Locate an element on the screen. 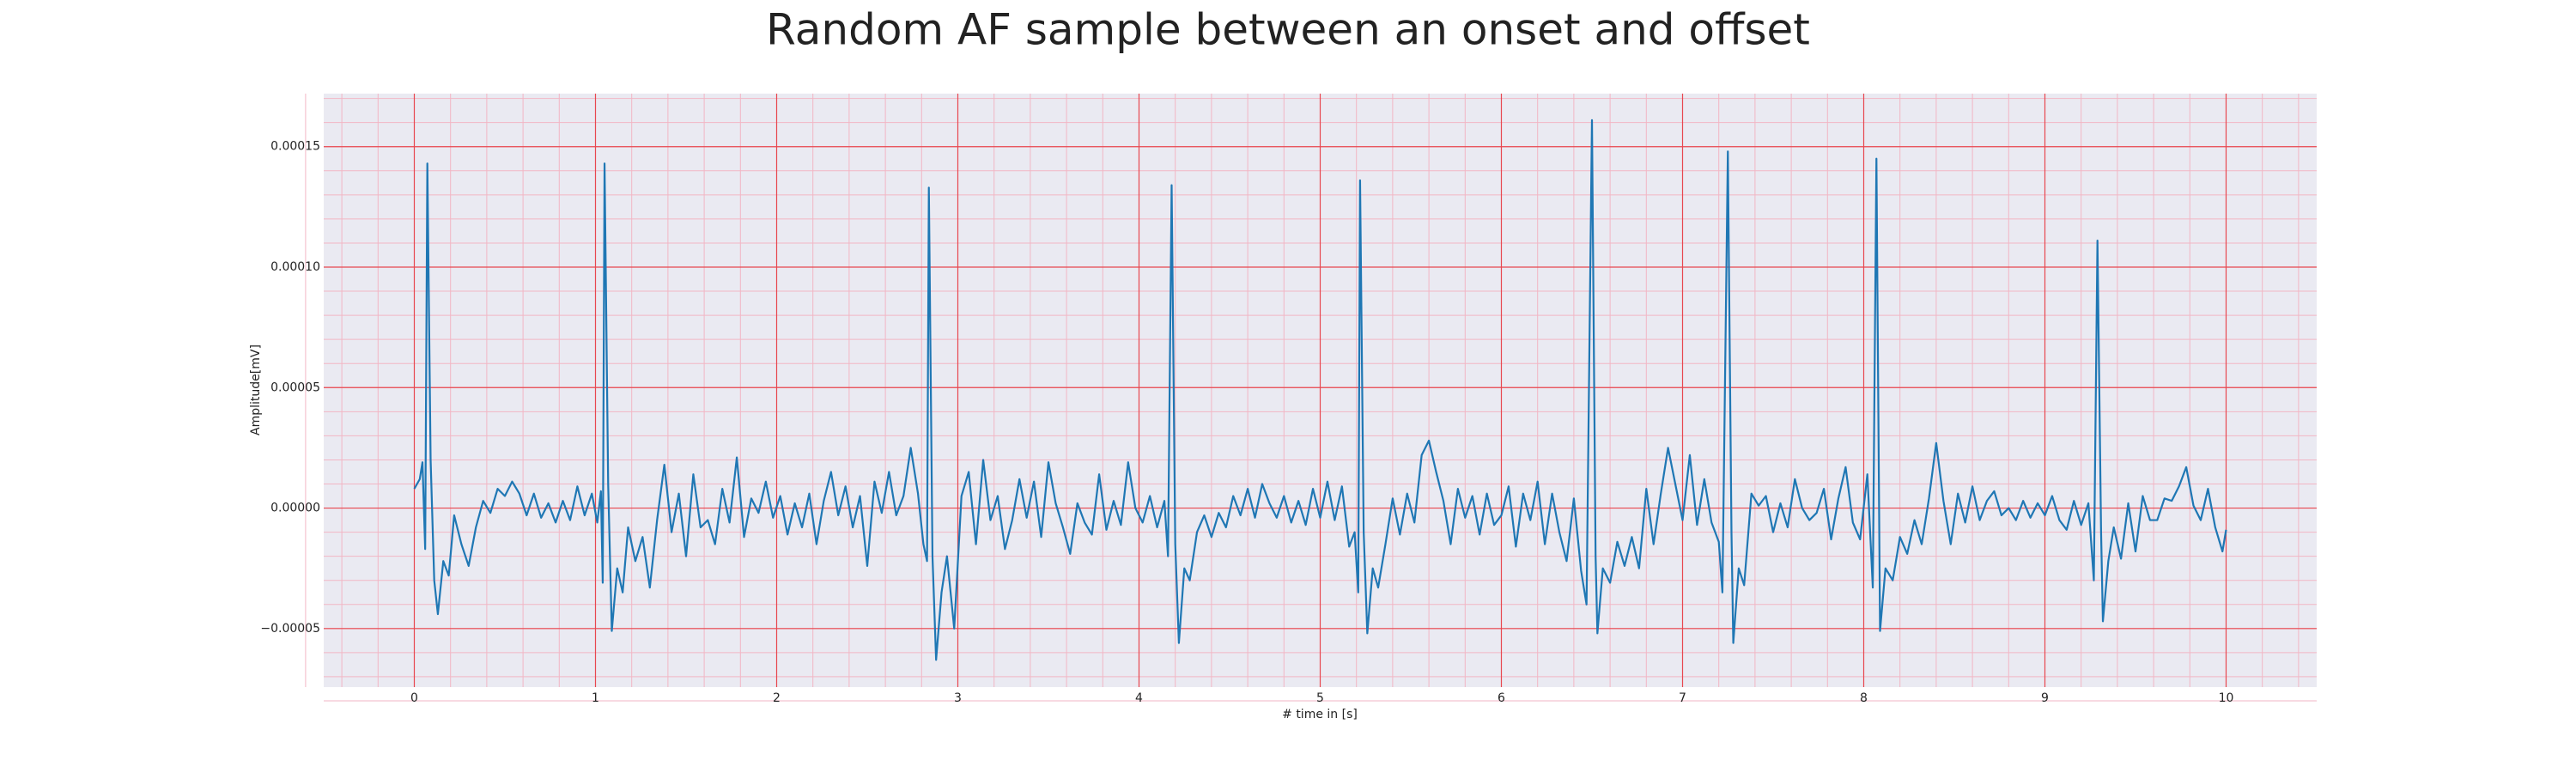 This screenshot has height=773, width=2576. x-tick-label: 2 is located at coordinates (777, 698).